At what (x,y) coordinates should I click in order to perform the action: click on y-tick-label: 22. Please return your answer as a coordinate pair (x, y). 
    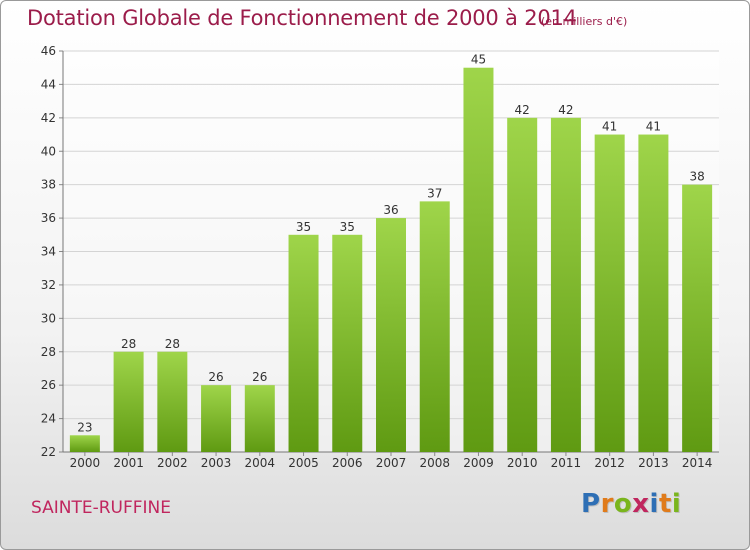
    Looking at the image, I should click on (48, 452).